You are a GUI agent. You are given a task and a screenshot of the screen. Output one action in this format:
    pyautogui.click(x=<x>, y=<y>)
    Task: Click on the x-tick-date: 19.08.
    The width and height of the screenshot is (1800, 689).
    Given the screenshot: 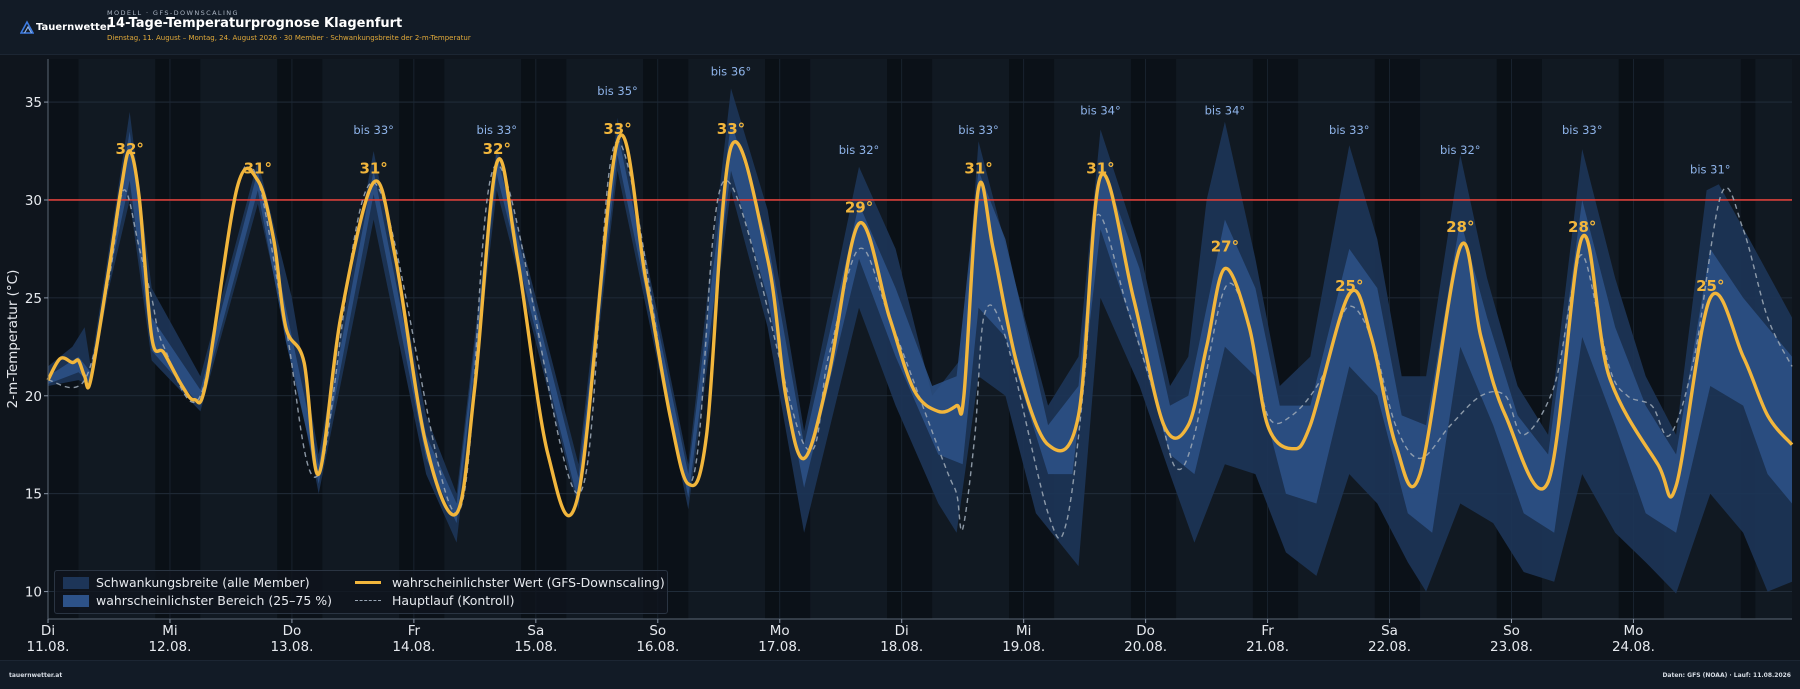 What is the action you would take?
    pyautogui.click(x=1023, y=647)
    